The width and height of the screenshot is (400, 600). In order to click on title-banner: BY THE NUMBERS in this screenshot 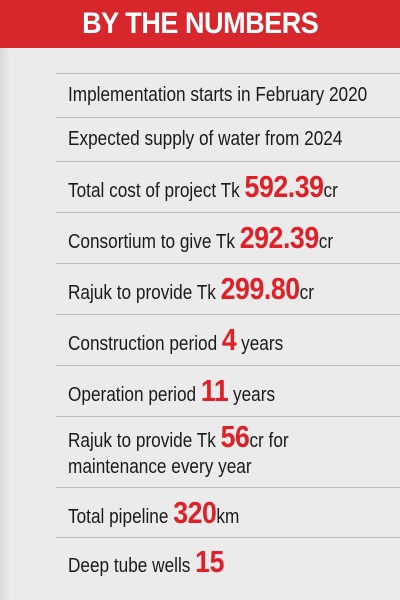, I will do `click(200, 24)`.